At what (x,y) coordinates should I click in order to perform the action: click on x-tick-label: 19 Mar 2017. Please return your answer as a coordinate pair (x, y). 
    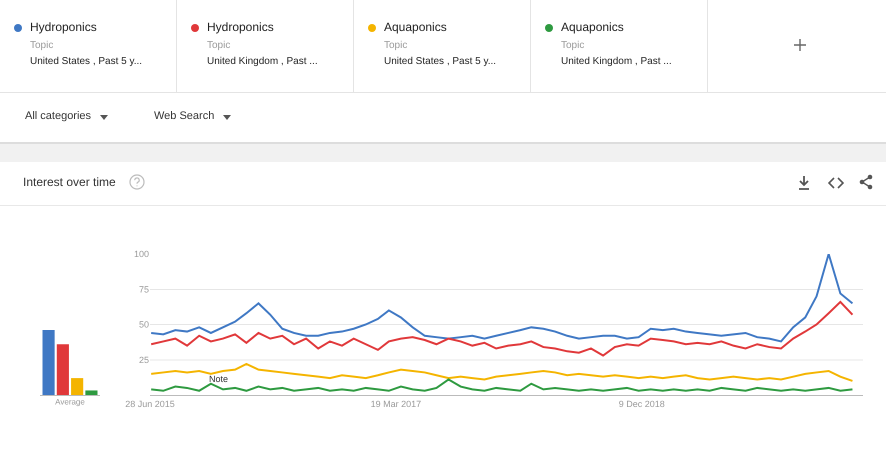
    Looking at the image, I should click on (396, 403).